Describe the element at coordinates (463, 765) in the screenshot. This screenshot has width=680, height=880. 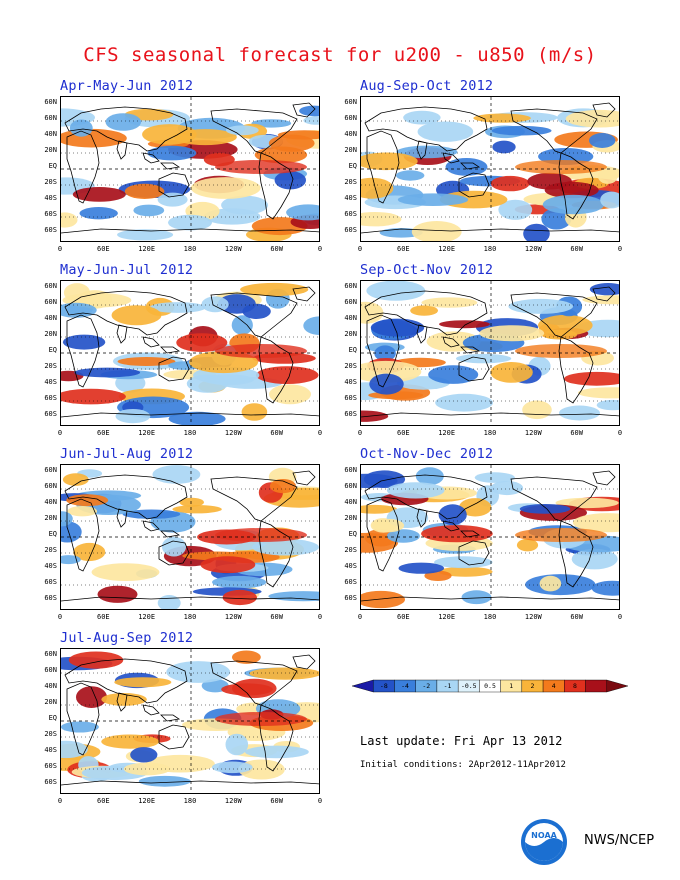
I see `initial-conditions: Initial conditions: 2Apr2012-11Apr2012` at that location.